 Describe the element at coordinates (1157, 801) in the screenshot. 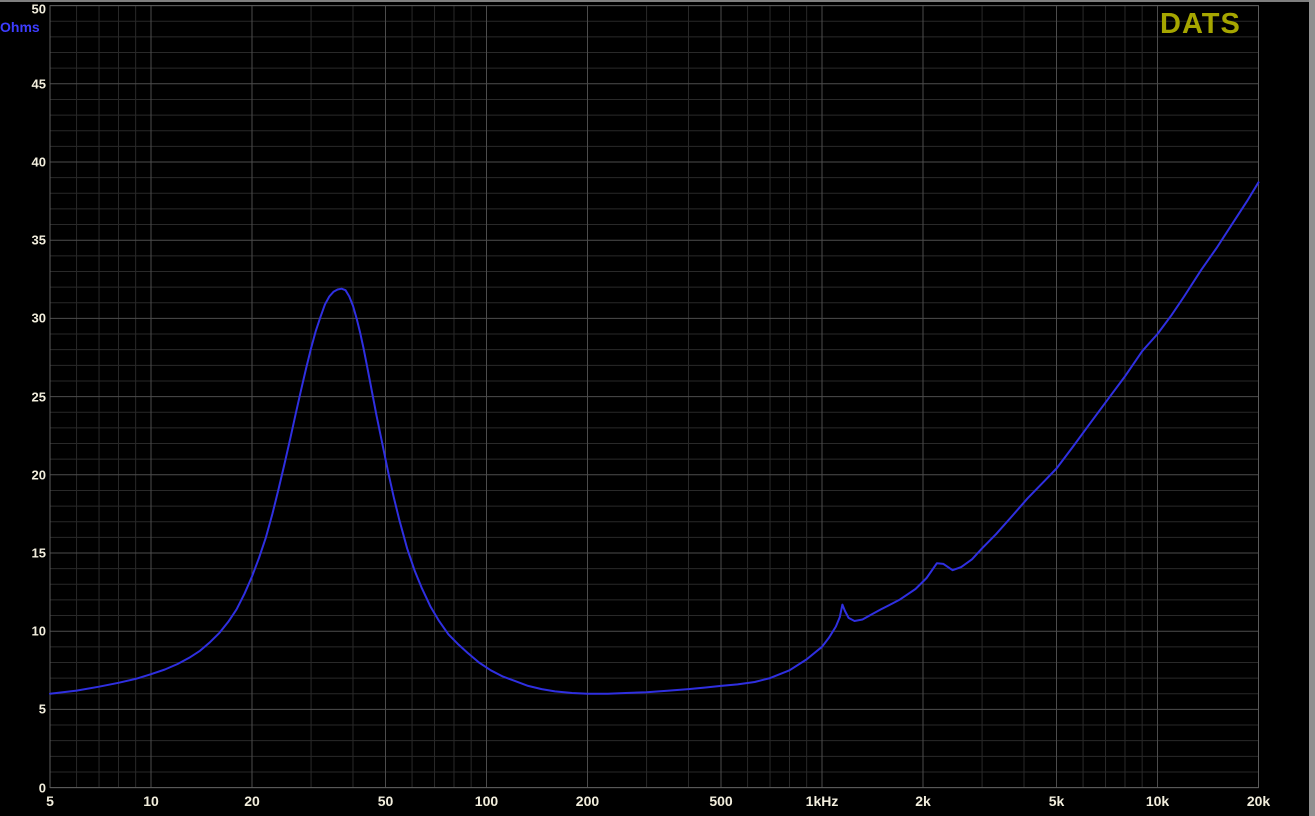

I see `x-tick-label: 10k` at that location.